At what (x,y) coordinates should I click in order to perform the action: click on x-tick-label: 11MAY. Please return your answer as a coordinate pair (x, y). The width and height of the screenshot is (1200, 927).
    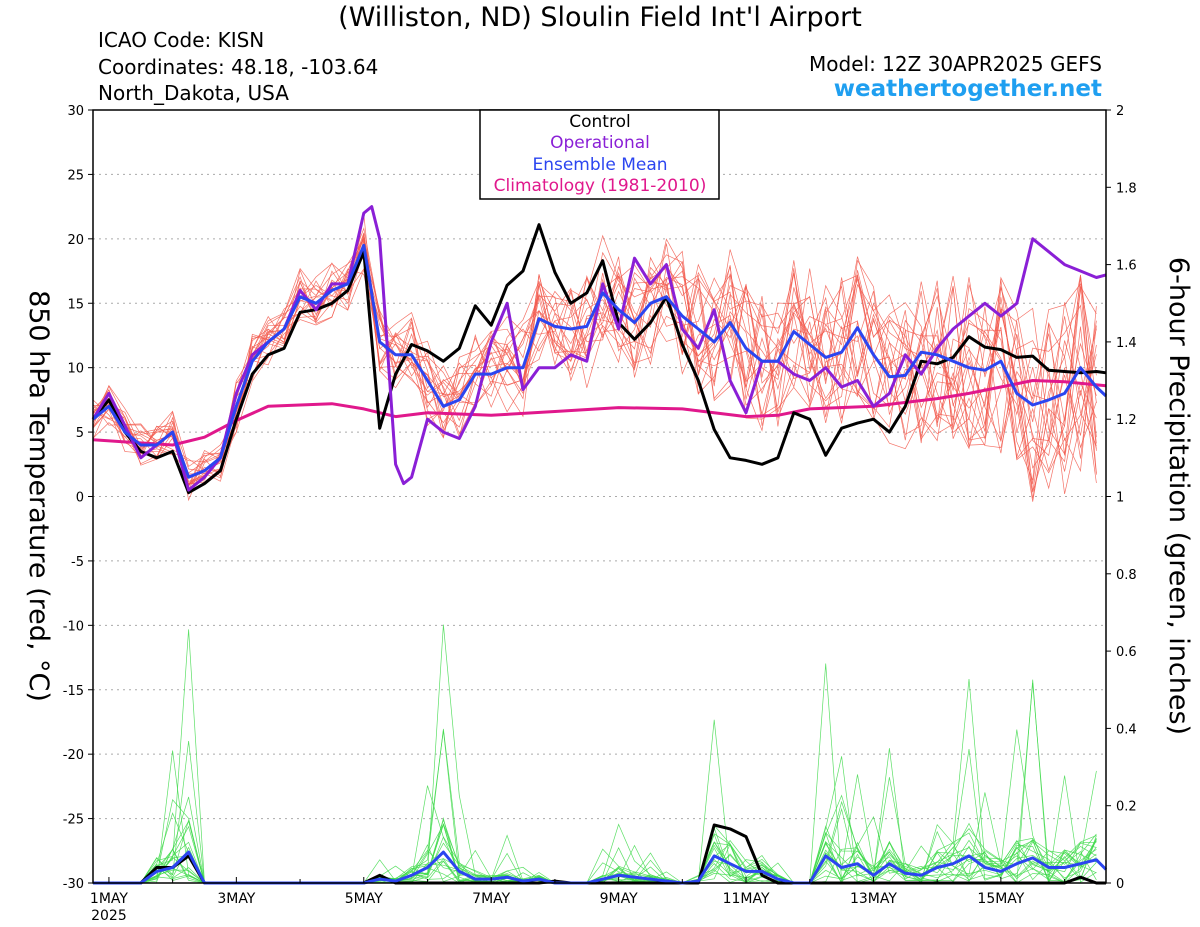
    Looking at the image, I should click on (746, 899).